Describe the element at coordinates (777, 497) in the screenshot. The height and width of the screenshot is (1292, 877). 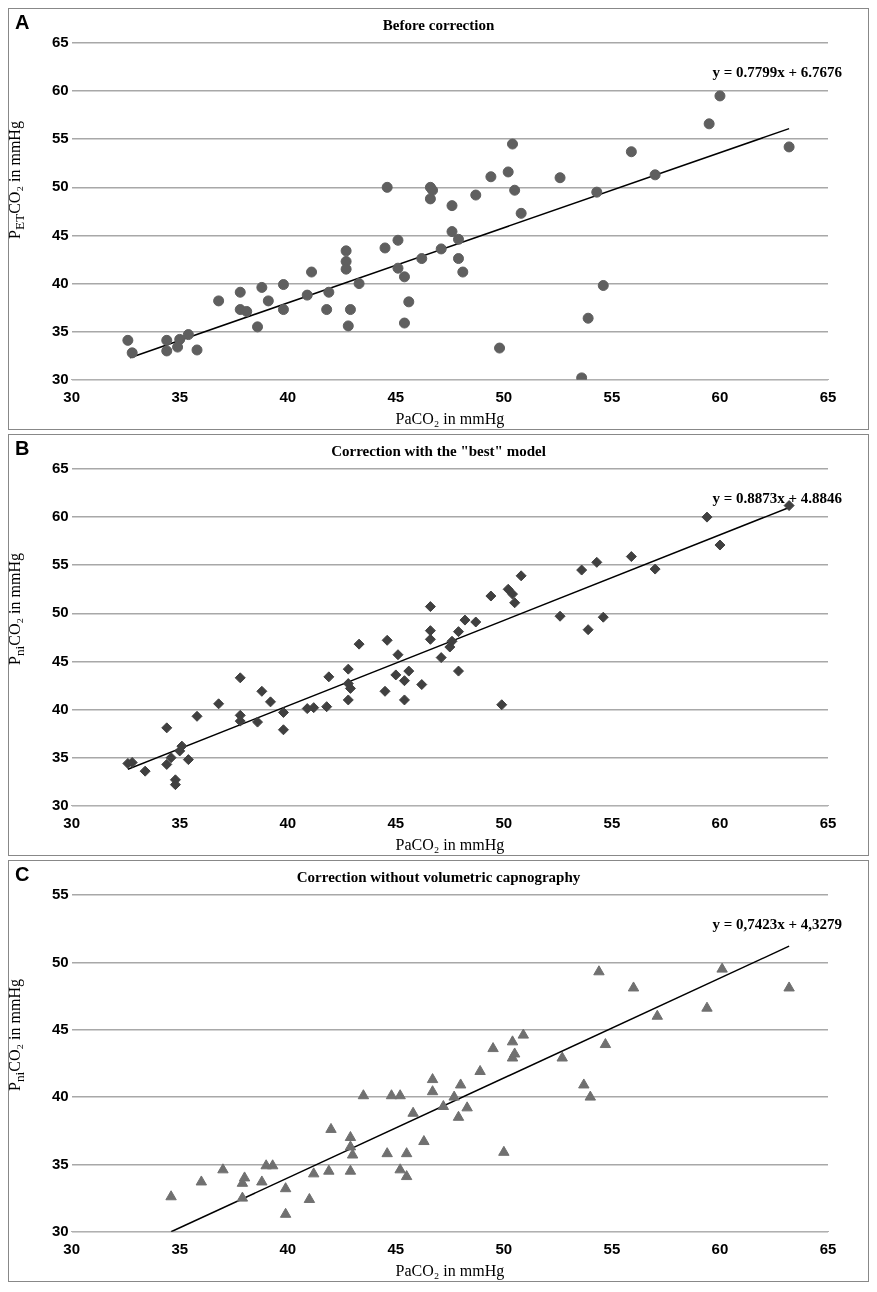
I see `annotation: y = 0.8873x + 4.8846` at that location.